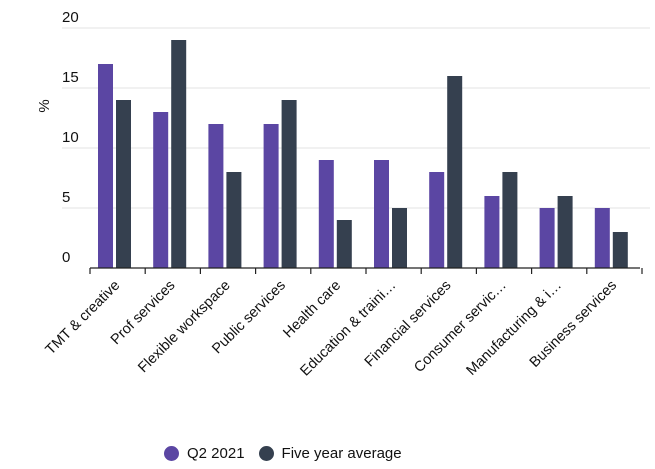  I want to click on y-tick-label: 5, so click(66, 197).